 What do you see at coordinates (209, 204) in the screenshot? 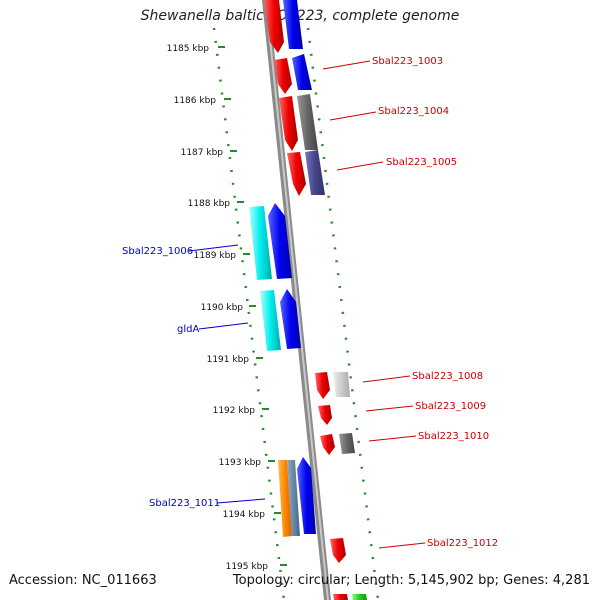
I see `tick-label: 1188 kbp` at bounding box center [209, 204].